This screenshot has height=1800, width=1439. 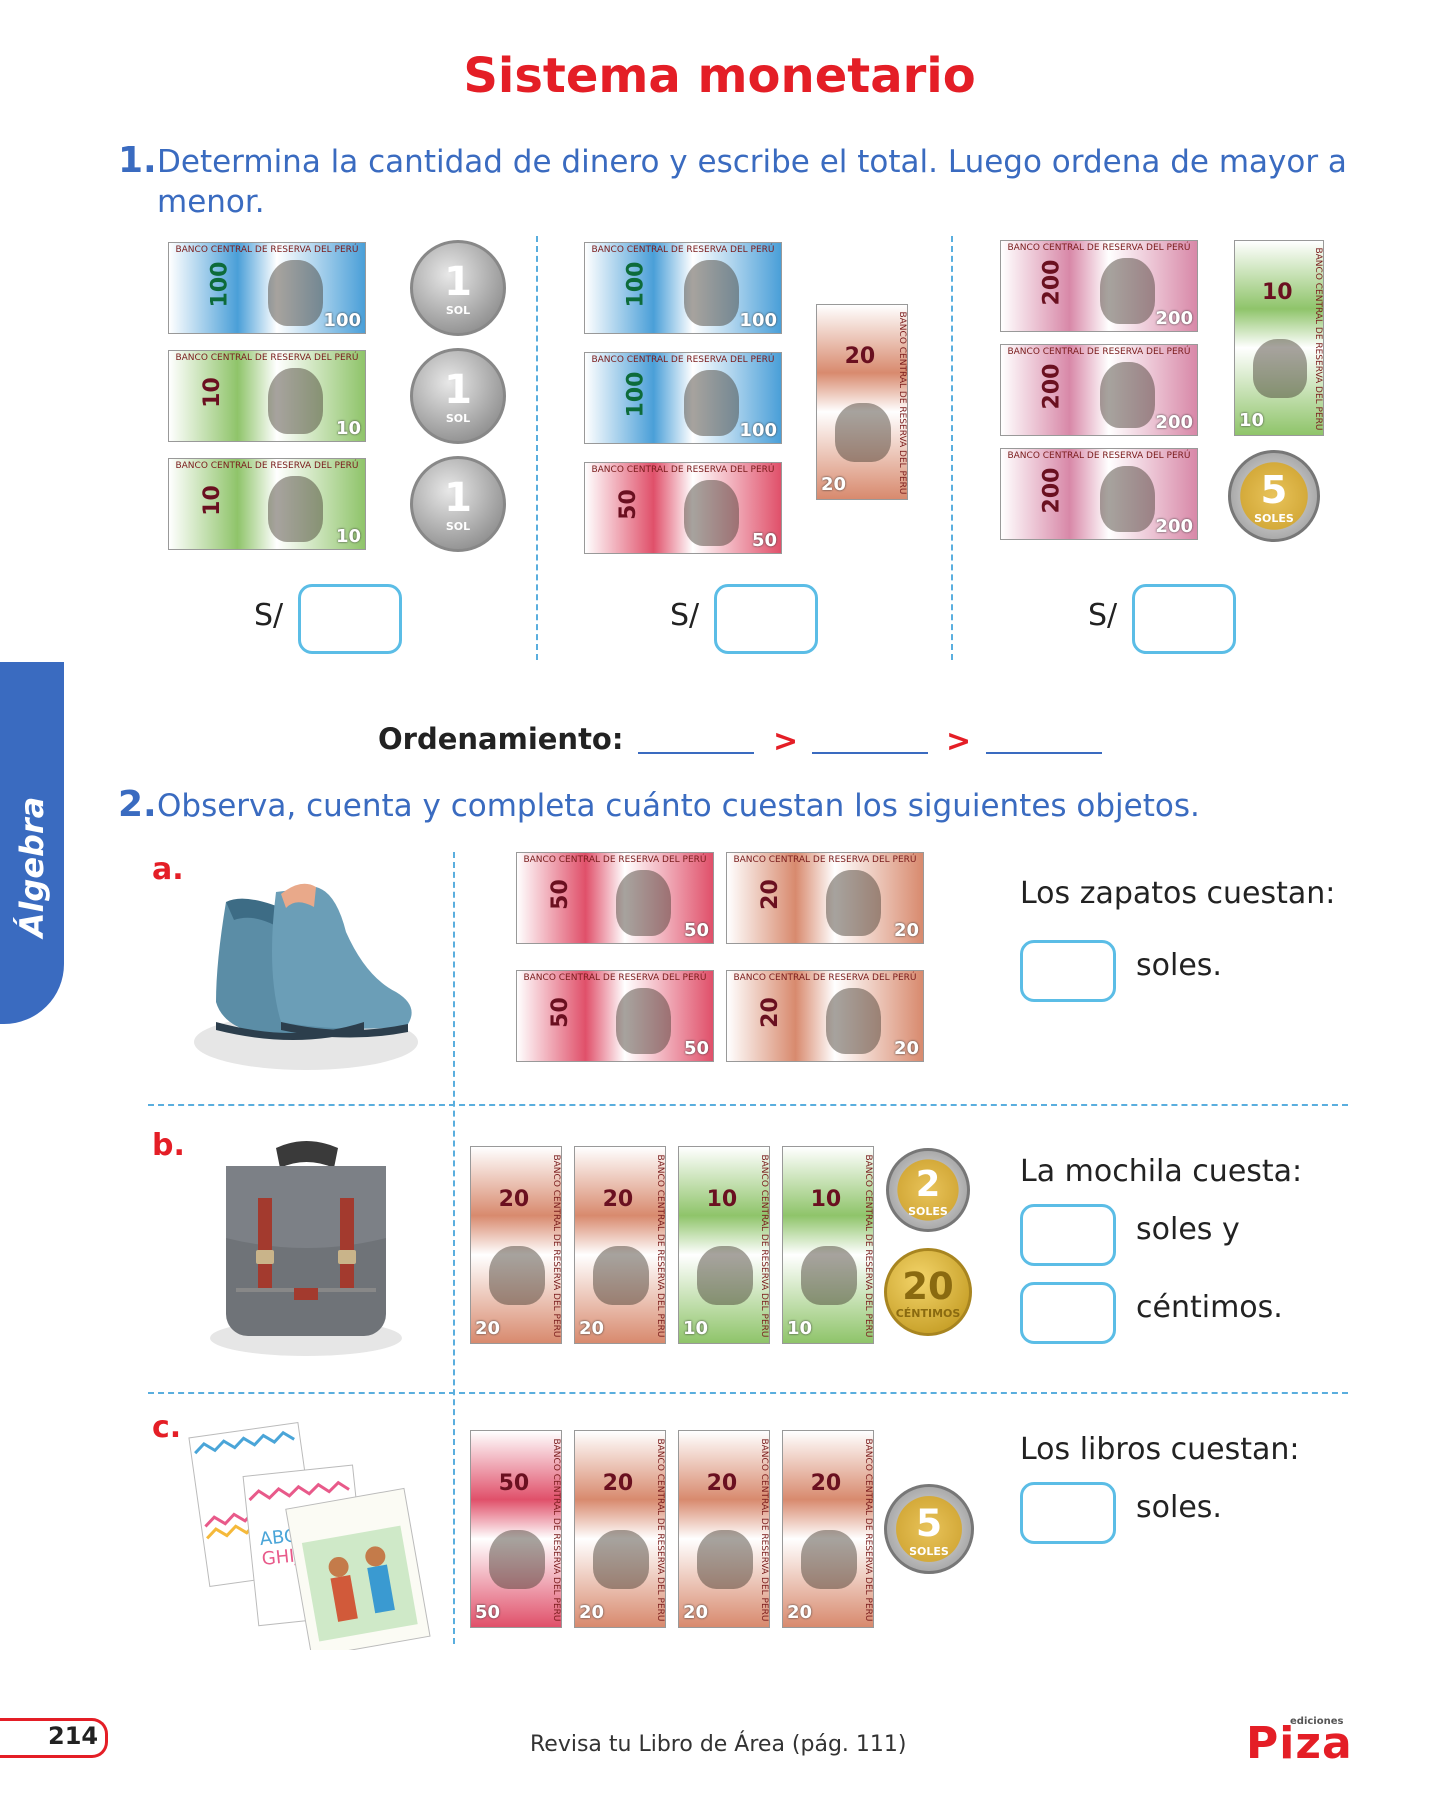 I want to click on question-2-number: 2., so click(x=137, y=804).